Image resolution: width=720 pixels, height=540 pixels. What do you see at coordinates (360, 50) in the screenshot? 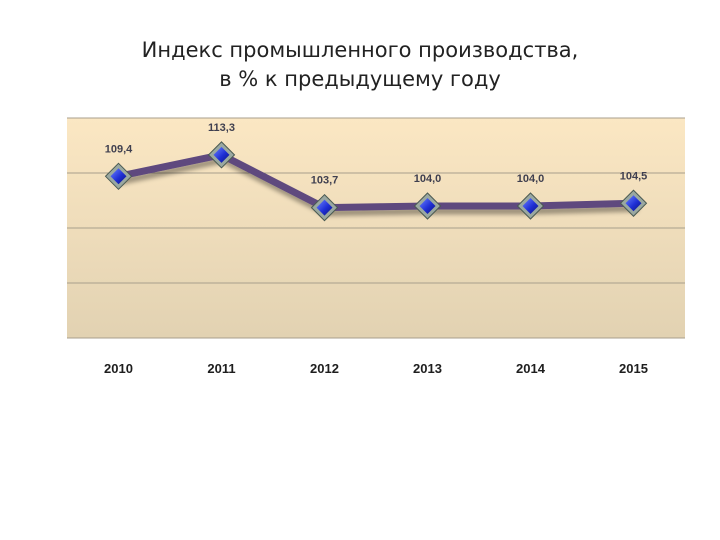
I see `chart-title-line-1: Индекс промышленного производства,` at bounding box center [360, 50].